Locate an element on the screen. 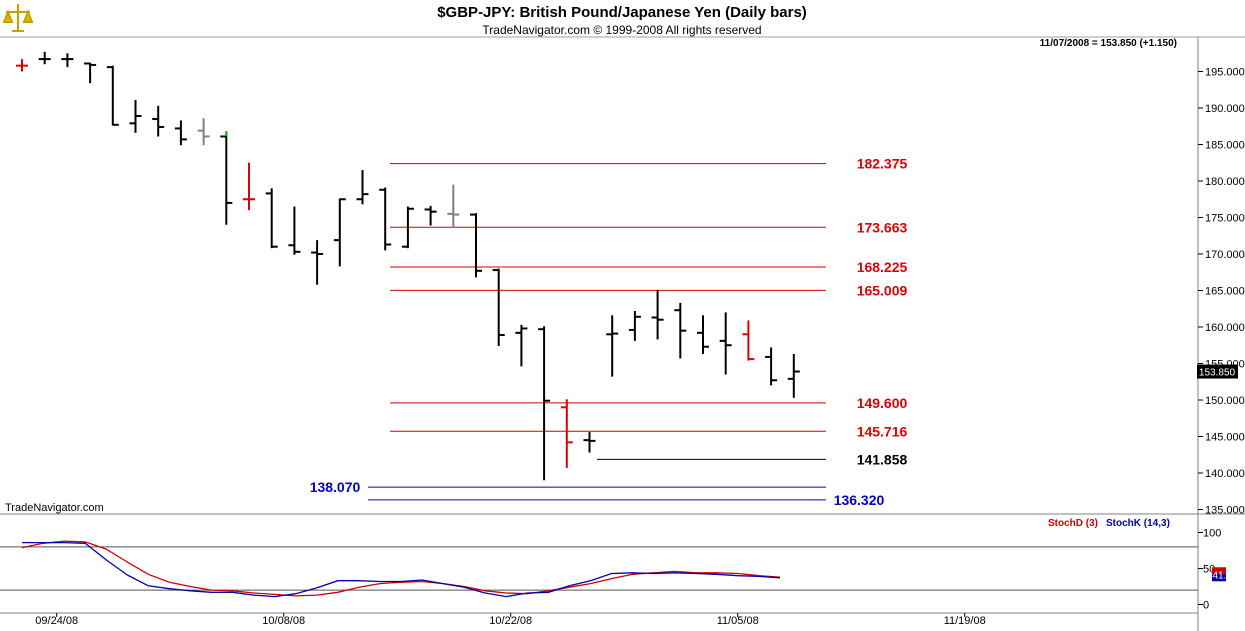  stoch-series is located at coordinates (401, 569).